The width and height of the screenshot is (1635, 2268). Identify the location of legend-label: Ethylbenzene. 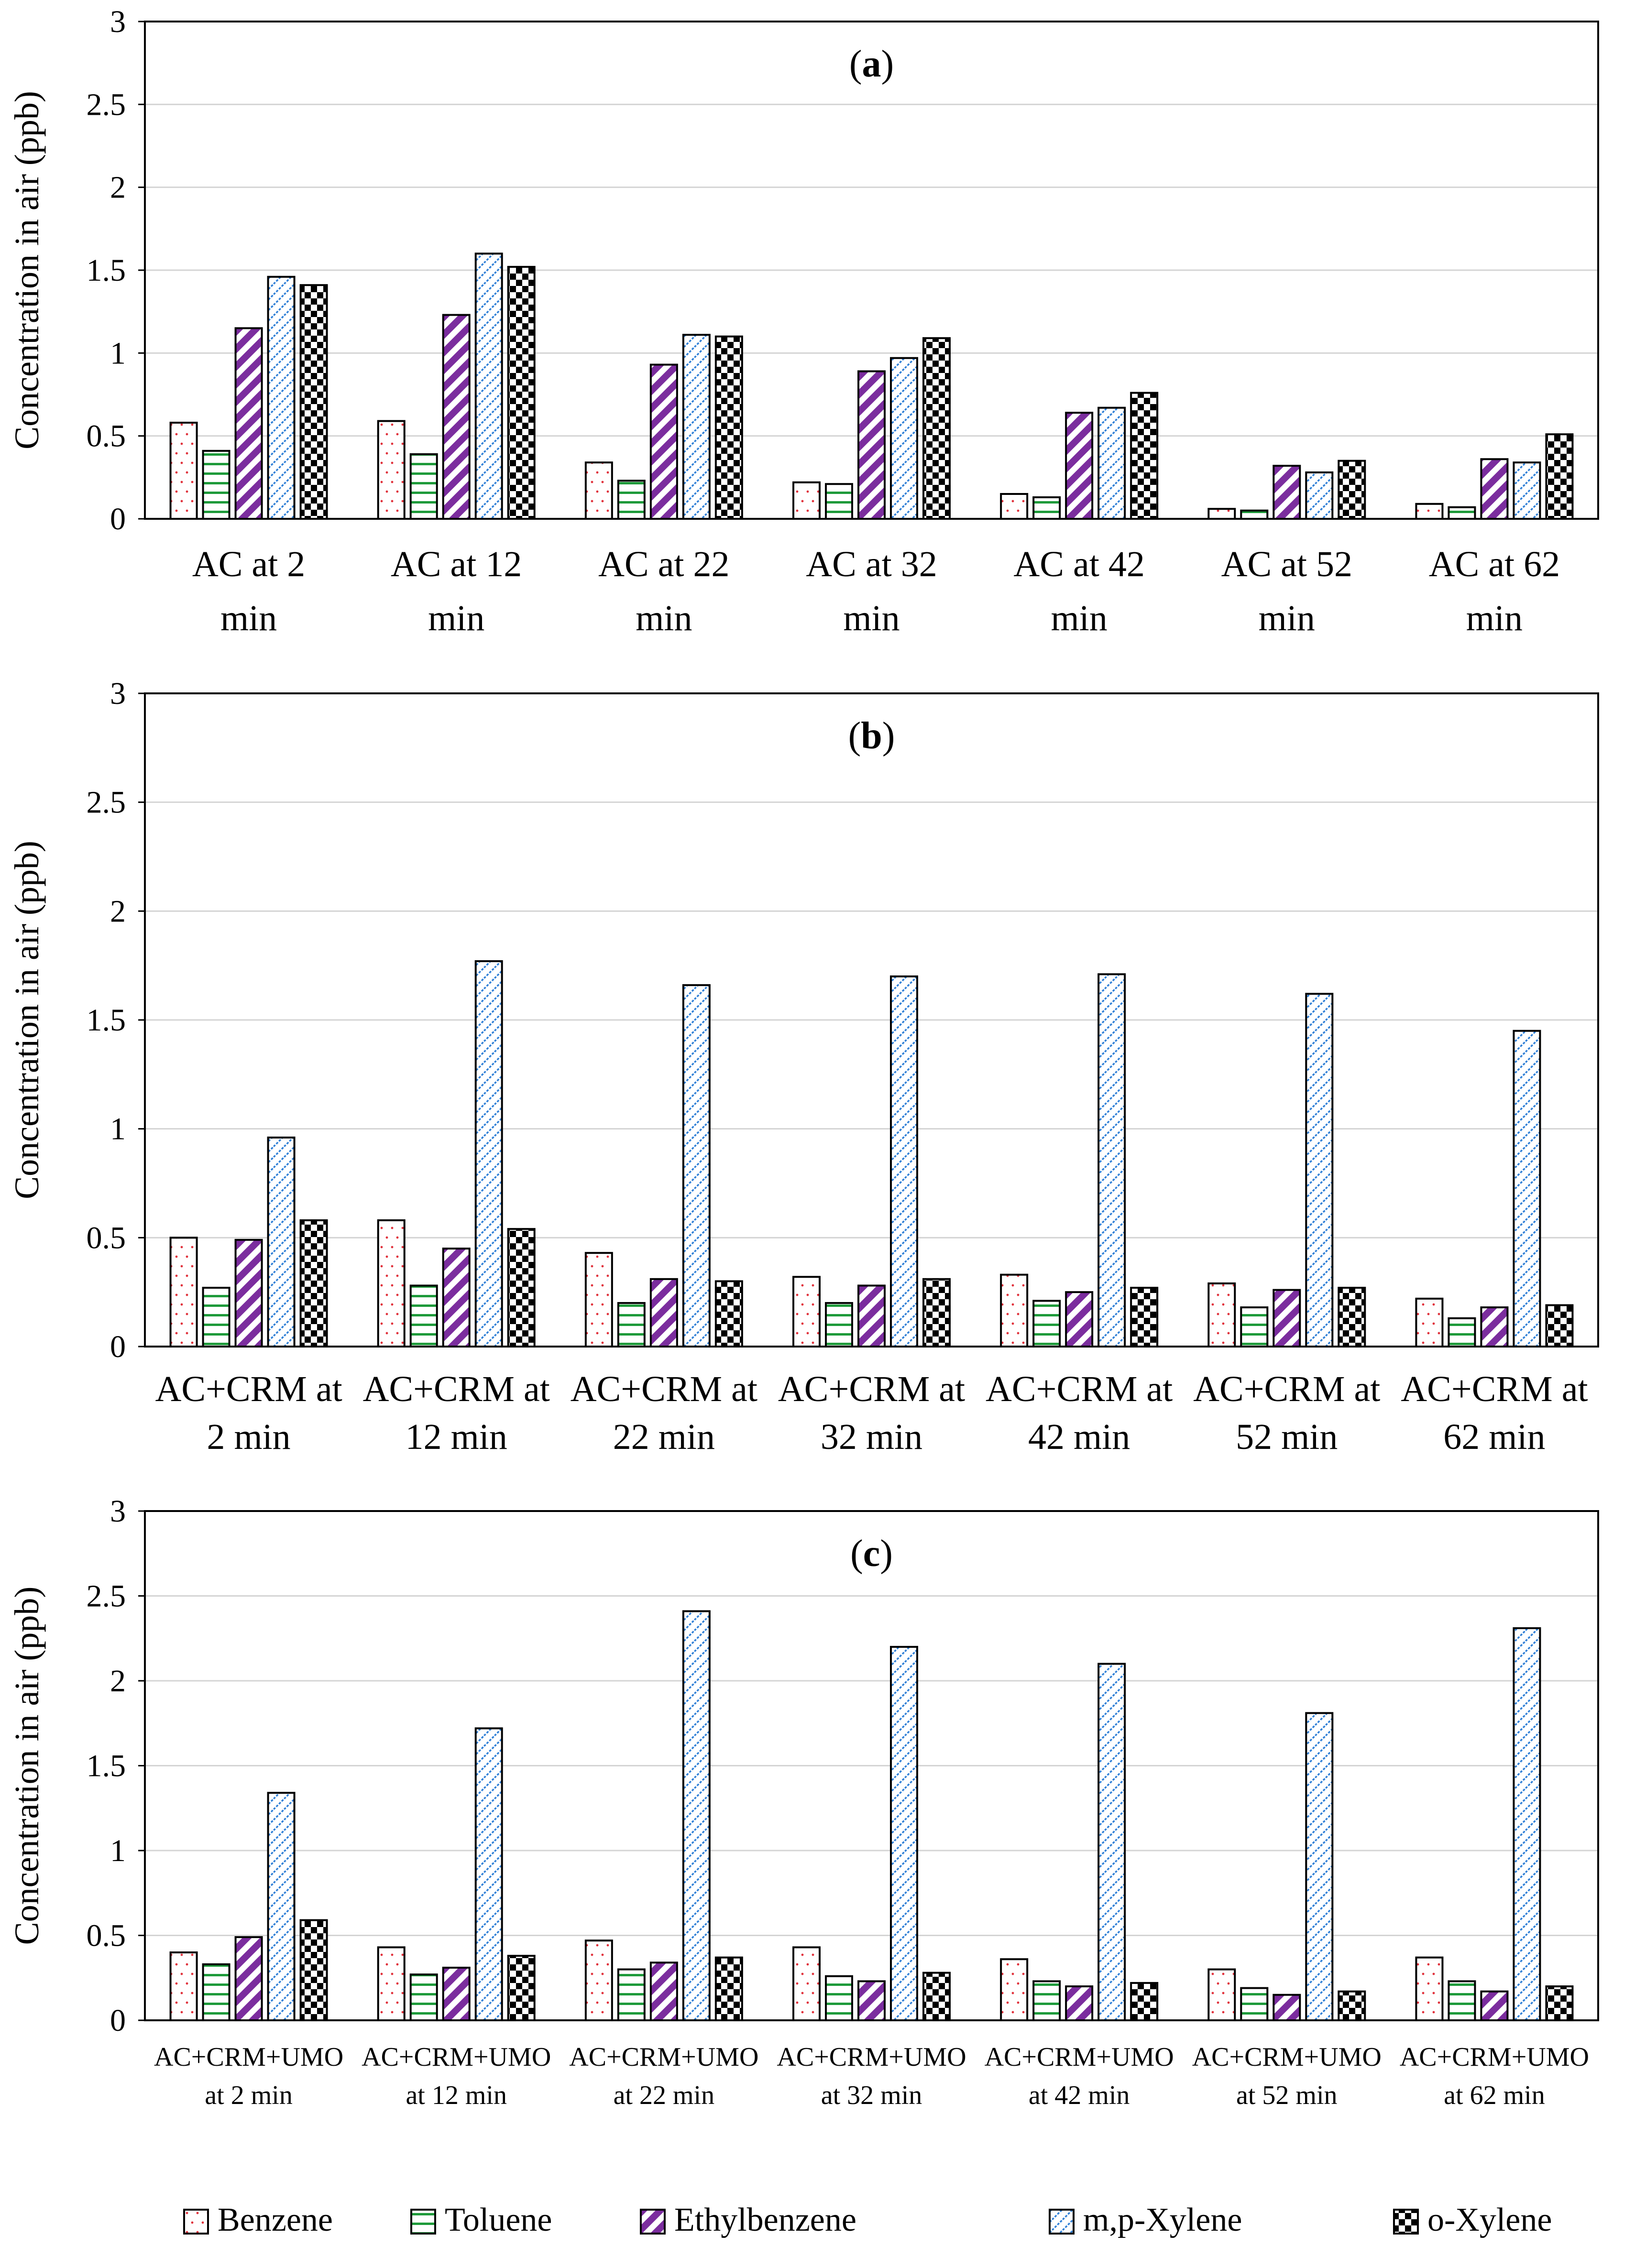
(765, 2220).